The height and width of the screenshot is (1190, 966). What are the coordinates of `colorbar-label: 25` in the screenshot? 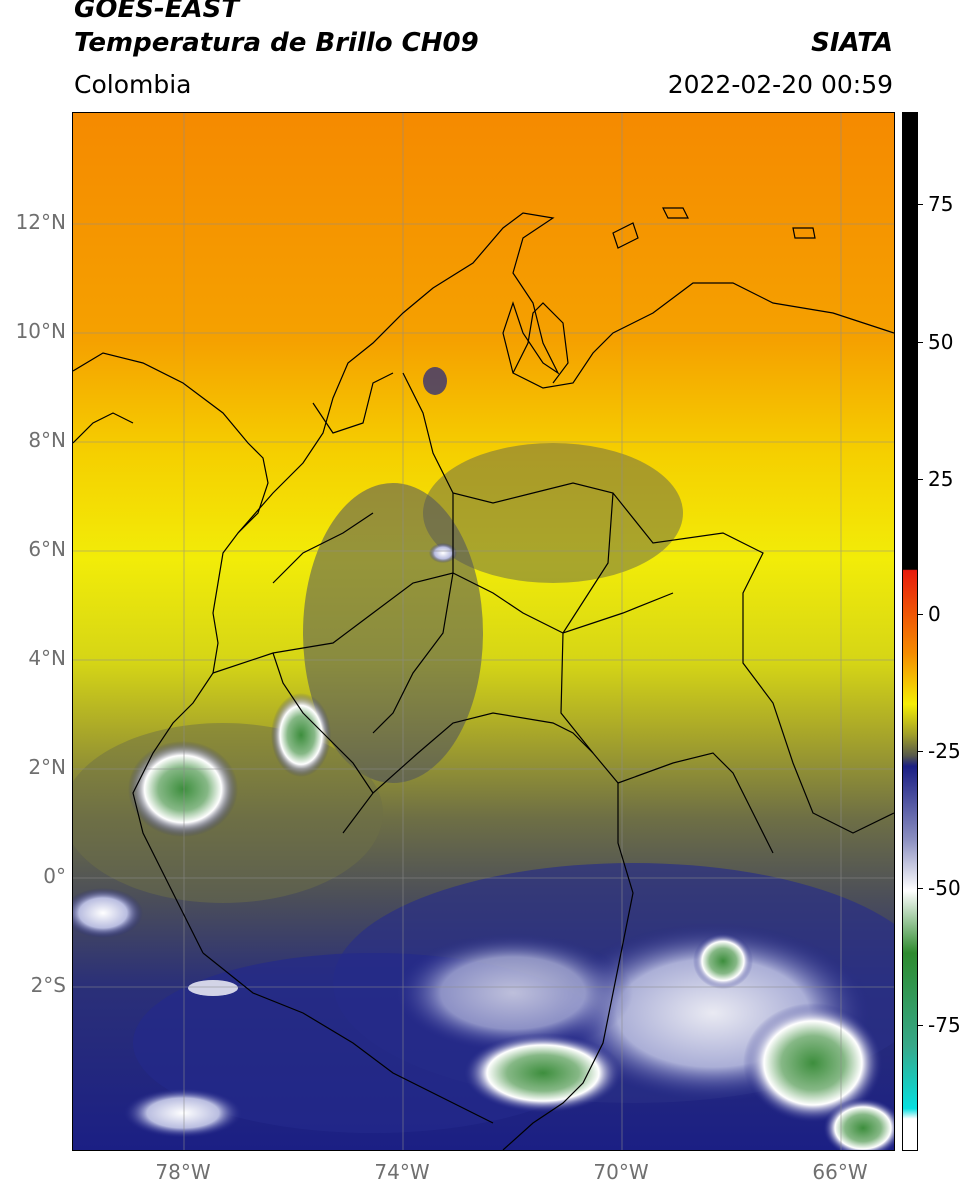 It's located at (941, 479).